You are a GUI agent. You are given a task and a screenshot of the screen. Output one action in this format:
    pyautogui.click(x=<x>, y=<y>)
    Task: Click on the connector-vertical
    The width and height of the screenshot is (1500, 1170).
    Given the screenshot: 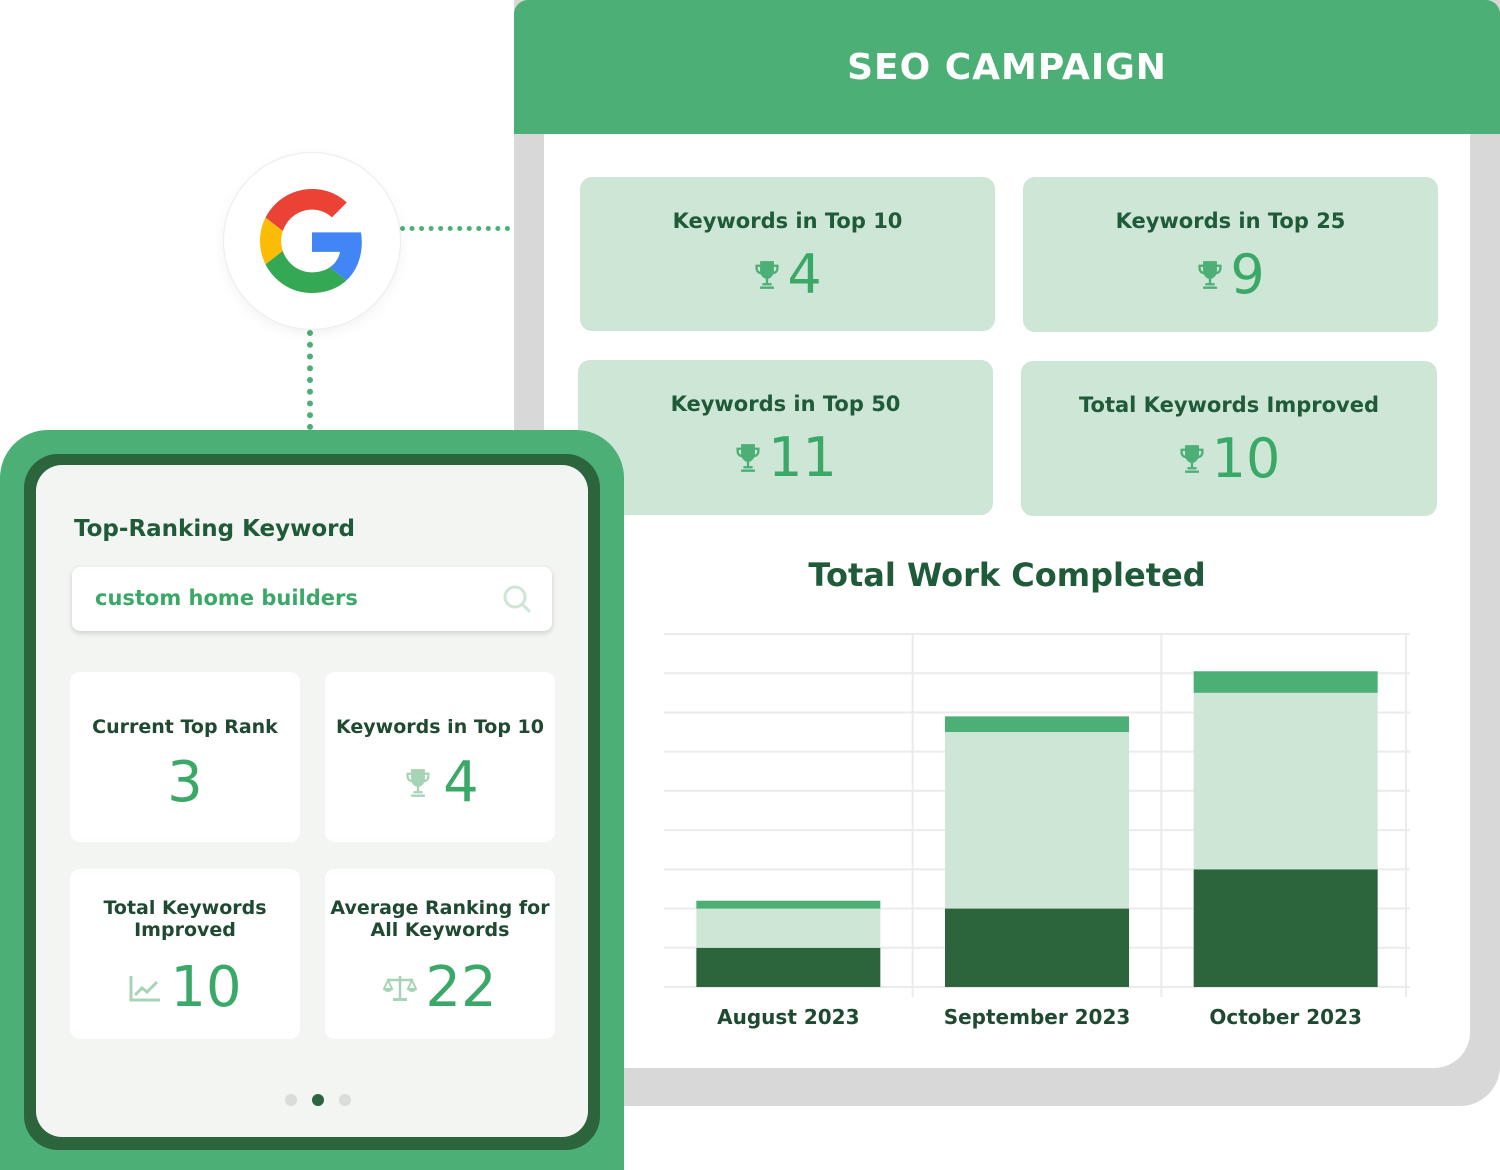 What is the action you would take?
    pyautogui.click(x=310, y=380)
    